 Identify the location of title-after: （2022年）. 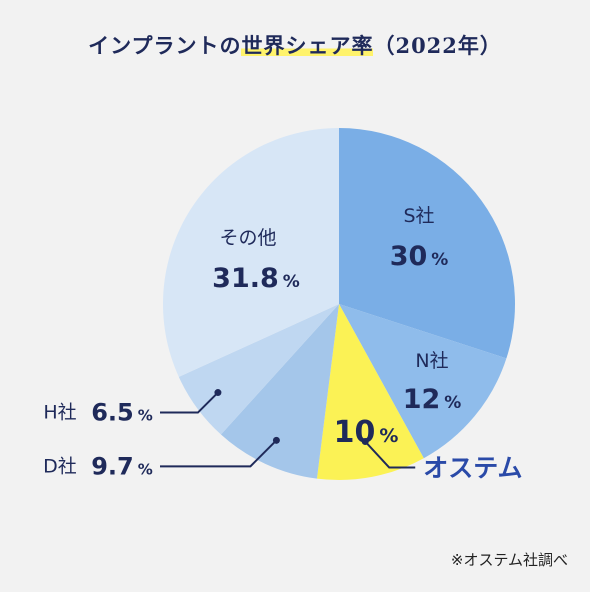
(437, 45).